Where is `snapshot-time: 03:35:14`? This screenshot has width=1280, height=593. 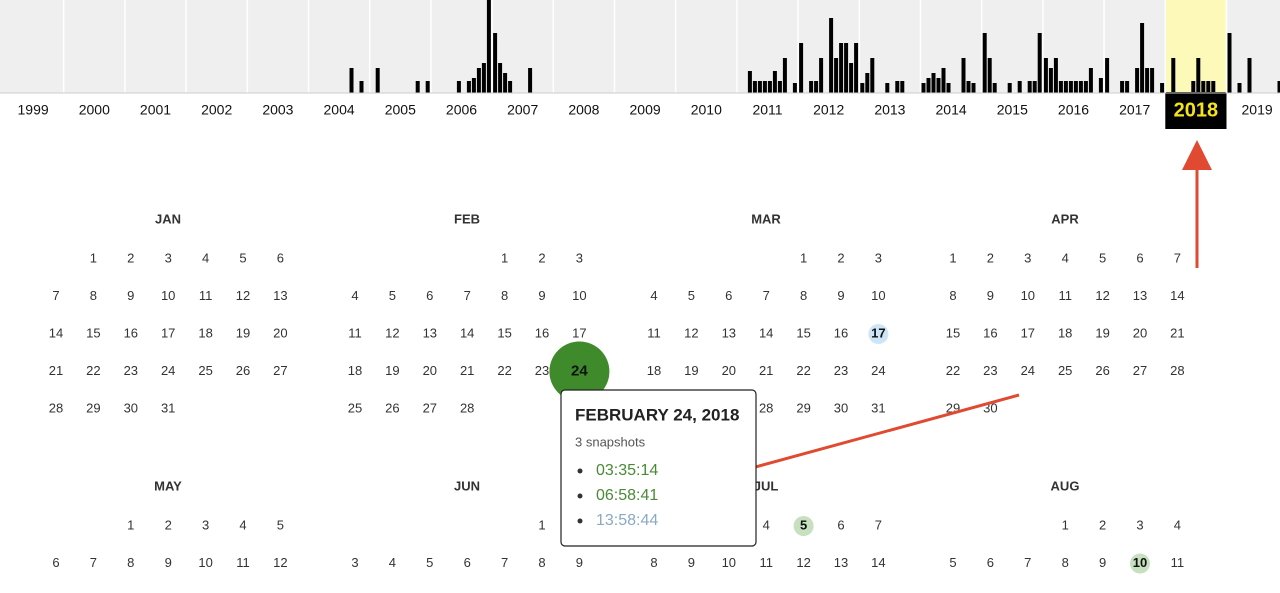
snapshot-time: 03:35:14 is located at coordinates (627, 470).